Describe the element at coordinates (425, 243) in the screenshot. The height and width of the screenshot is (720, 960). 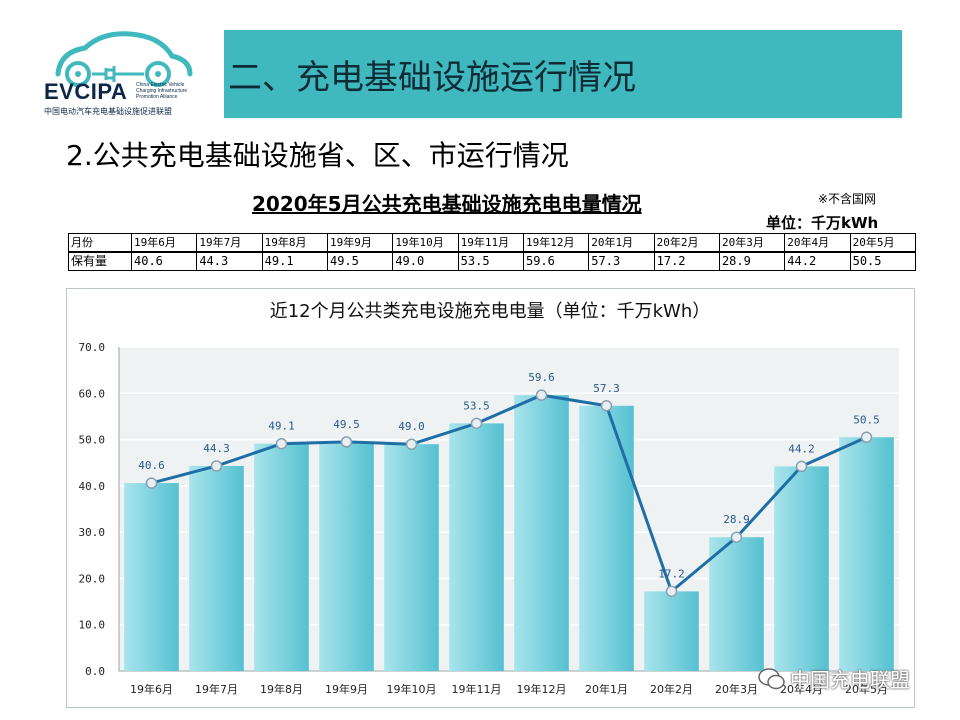
I see `month-cell: 19年10月` at that location.